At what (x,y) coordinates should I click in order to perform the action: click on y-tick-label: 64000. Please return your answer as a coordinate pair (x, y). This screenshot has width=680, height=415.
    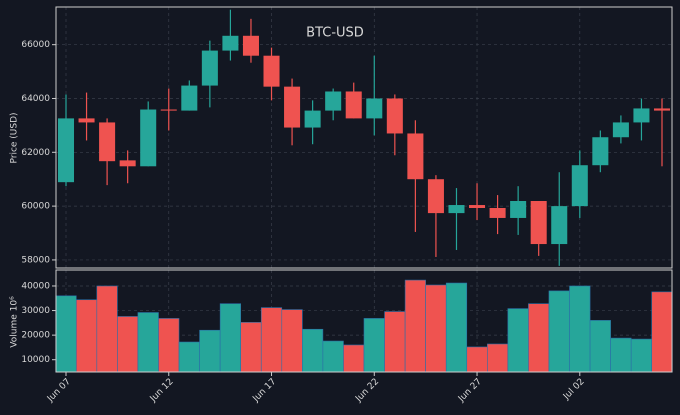
    Looking at the image, I should click on (35, 99).